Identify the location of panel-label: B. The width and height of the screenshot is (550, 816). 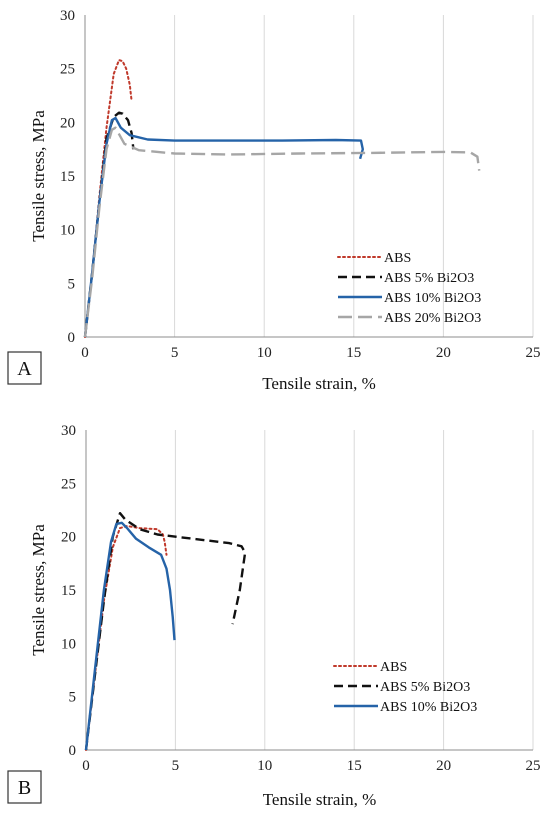
(24, 788).